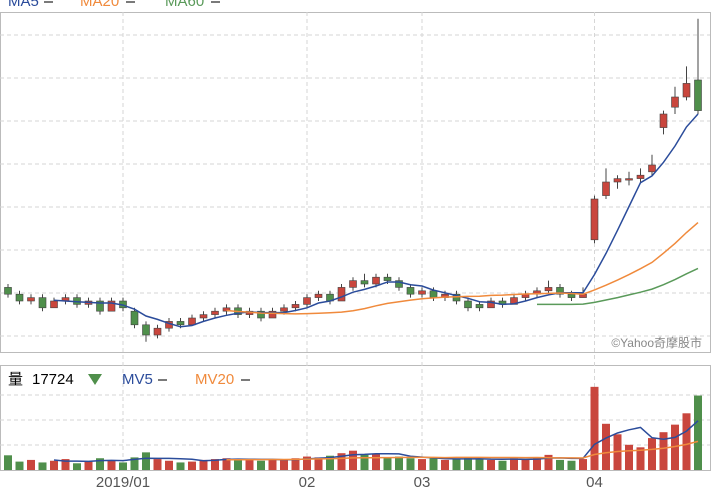 The height and width of the screenshot is (489, 720). What do you see at coordinates (307, 481) in the screenshot?
I see `x-tick-label: 02` at bounding box center [307, 481].